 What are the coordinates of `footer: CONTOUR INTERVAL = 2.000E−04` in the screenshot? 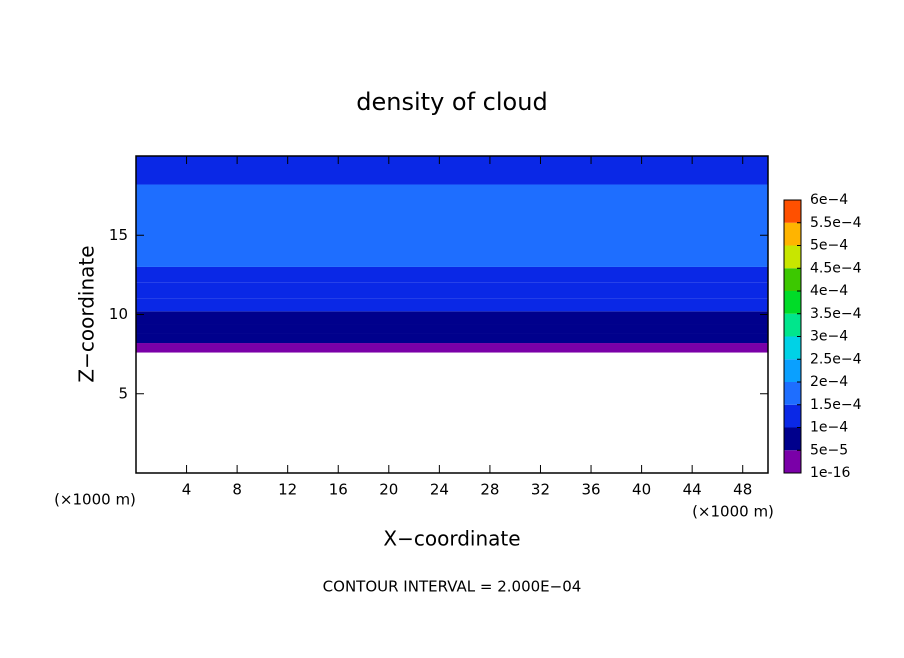 It's located at (452, 587).